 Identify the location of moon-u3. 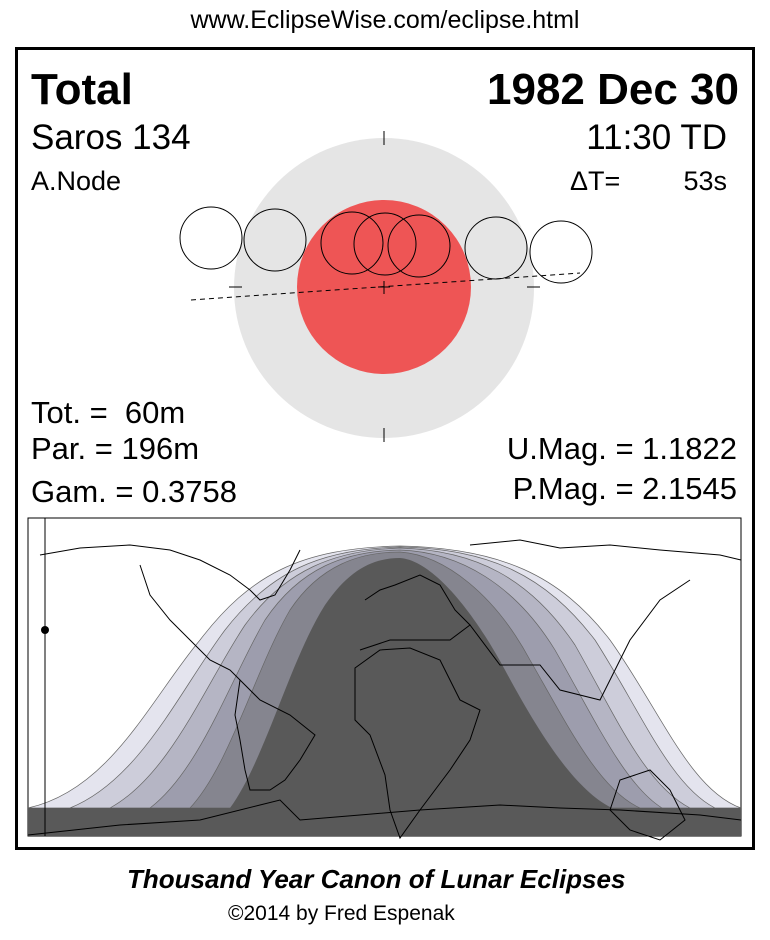
(419, 246).